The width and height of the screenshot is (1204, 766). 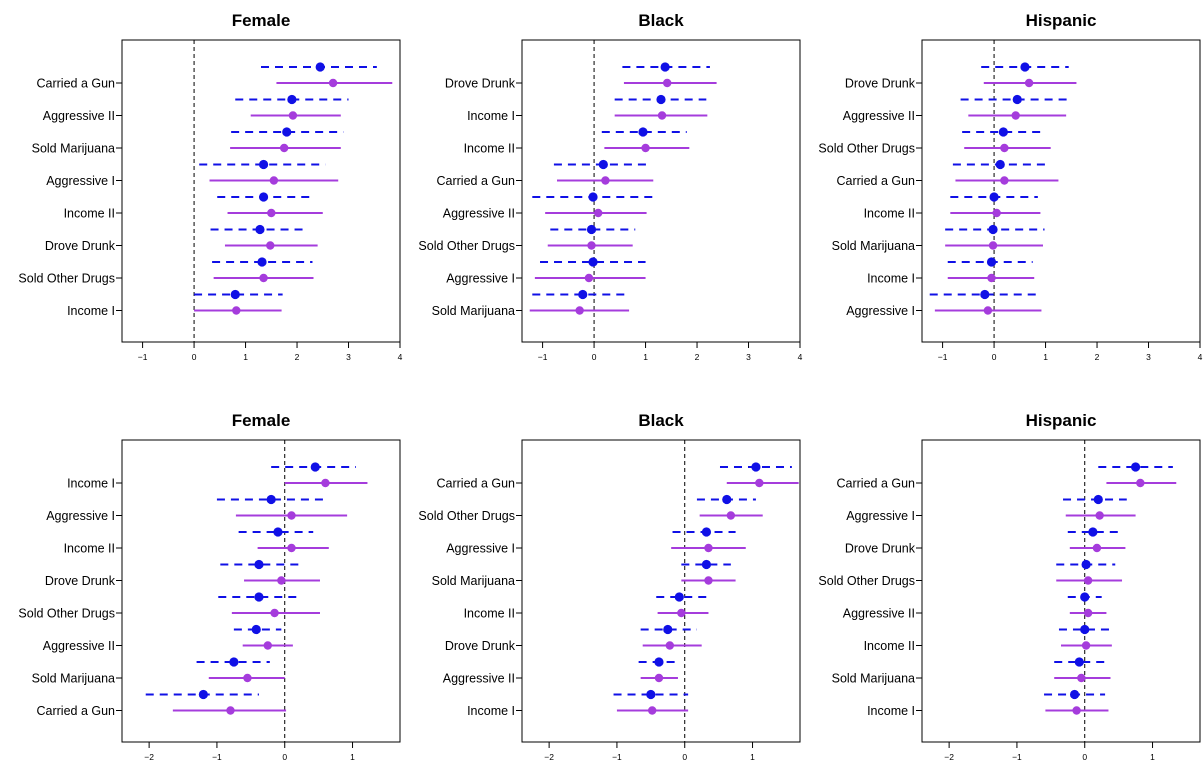 What do you see at coordinates (949, 757) in the screenshot?
I see `x-tick-label: −2` at bounding box center [949, 757].